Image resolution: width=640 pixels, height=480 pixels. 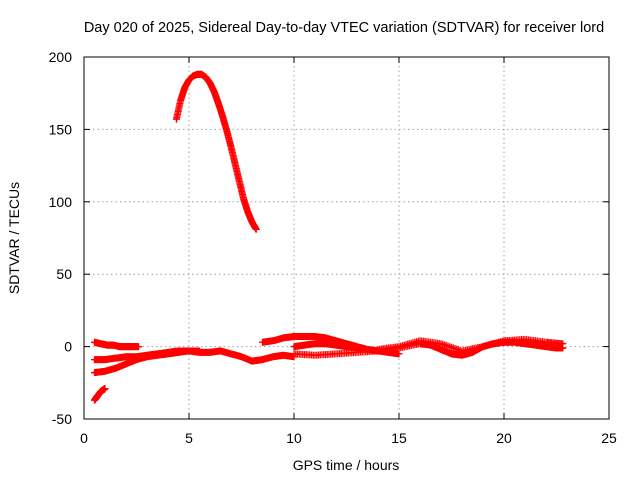 What do you see at coordinates (68, 347) in the screenshot?
I see `y-tick-label: 0` at bounding box center [68, 347].